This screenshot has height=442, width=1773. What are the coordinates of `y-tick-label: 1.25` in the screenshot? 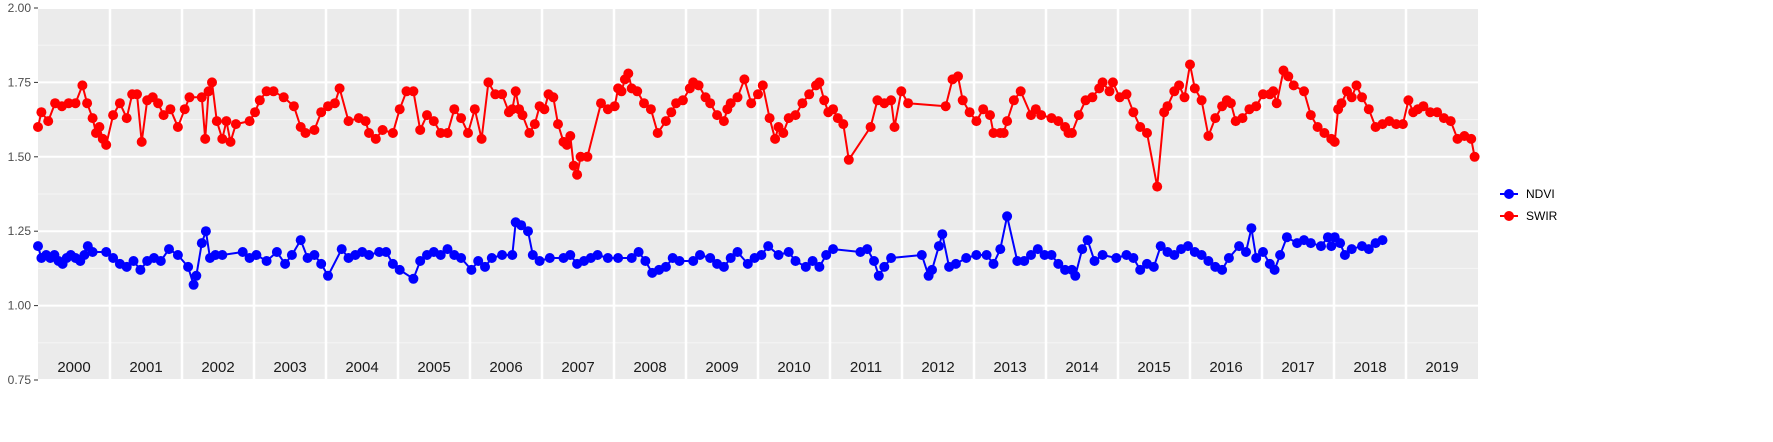 It's located at (20, 231).